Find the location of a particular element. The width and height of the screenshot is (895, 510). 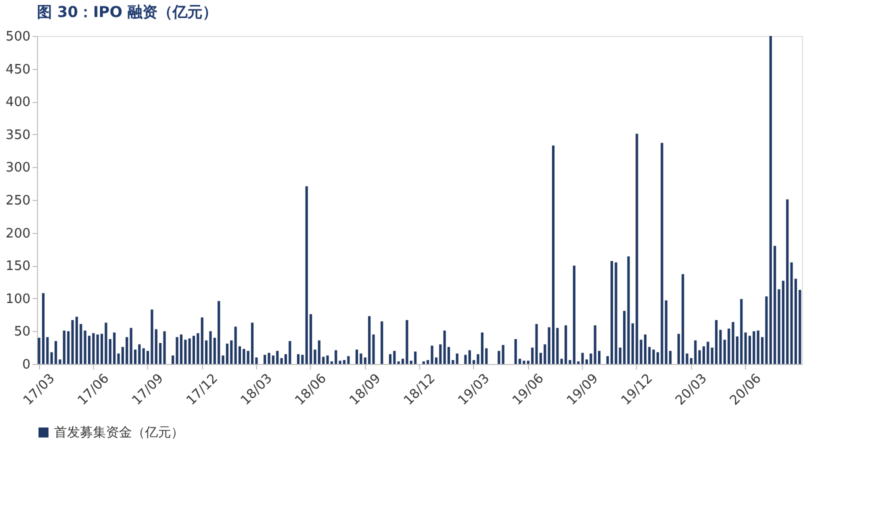

y-tick-label: 100 is located at coordinates (18, 299).